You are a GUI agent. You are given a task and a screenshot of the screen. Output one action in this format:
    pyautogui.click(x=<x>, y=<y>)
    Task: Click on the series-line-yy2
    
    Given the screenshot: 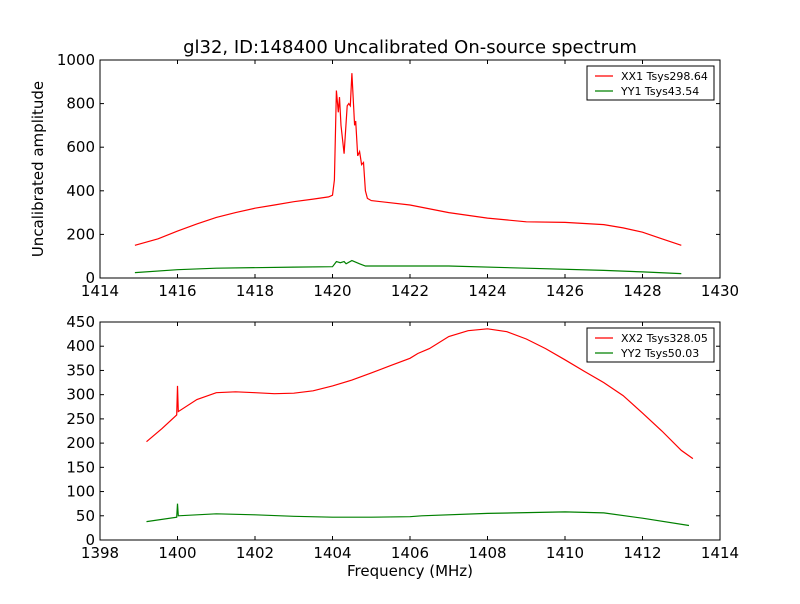 What is the action you would take?
    pyautogui.click(x=418, y=515)
    